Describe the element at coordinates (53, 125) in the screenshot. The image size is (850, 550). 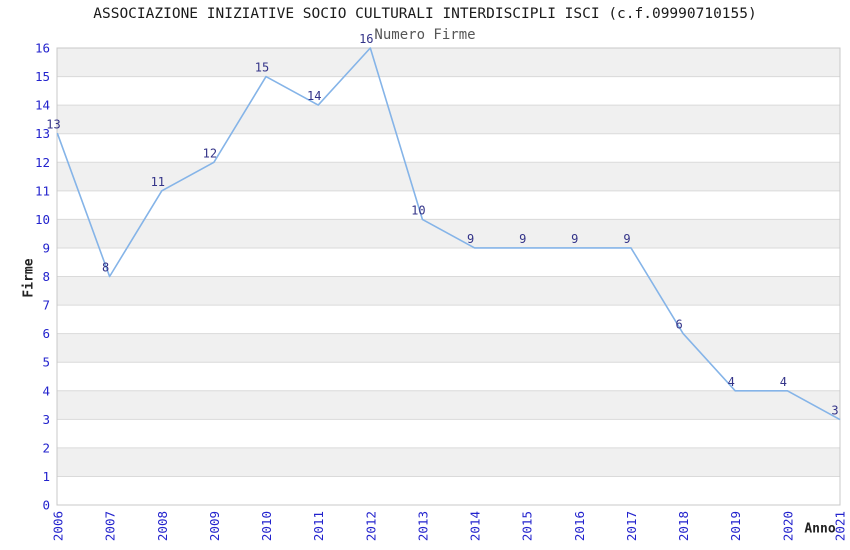
I see `point-label: 13` at that location.